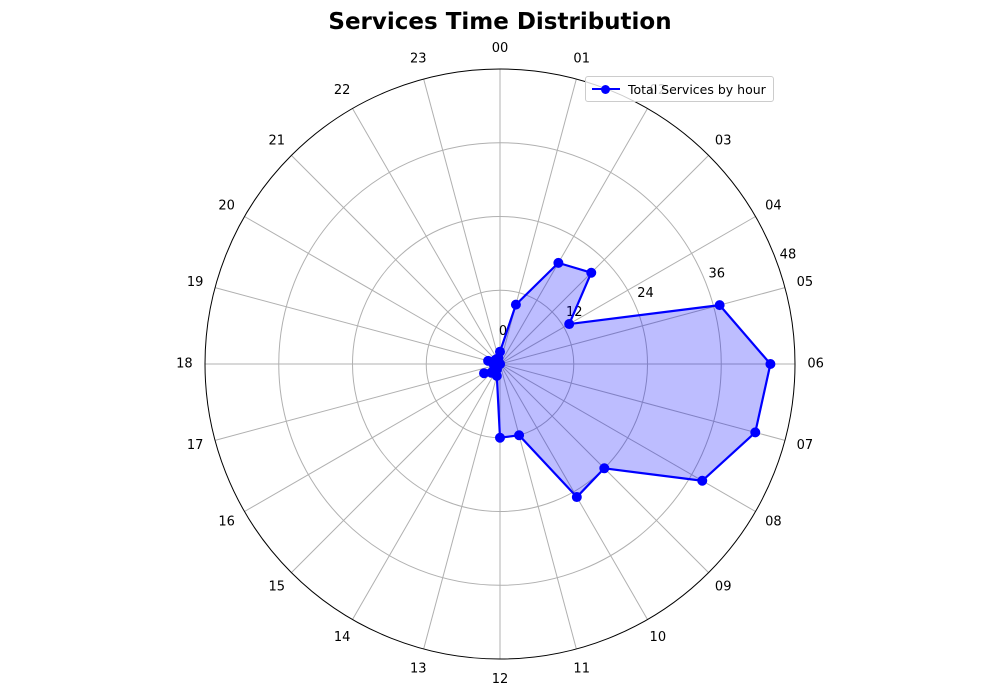  I want to click on legend: Total Services by hour, so click(679, 89).